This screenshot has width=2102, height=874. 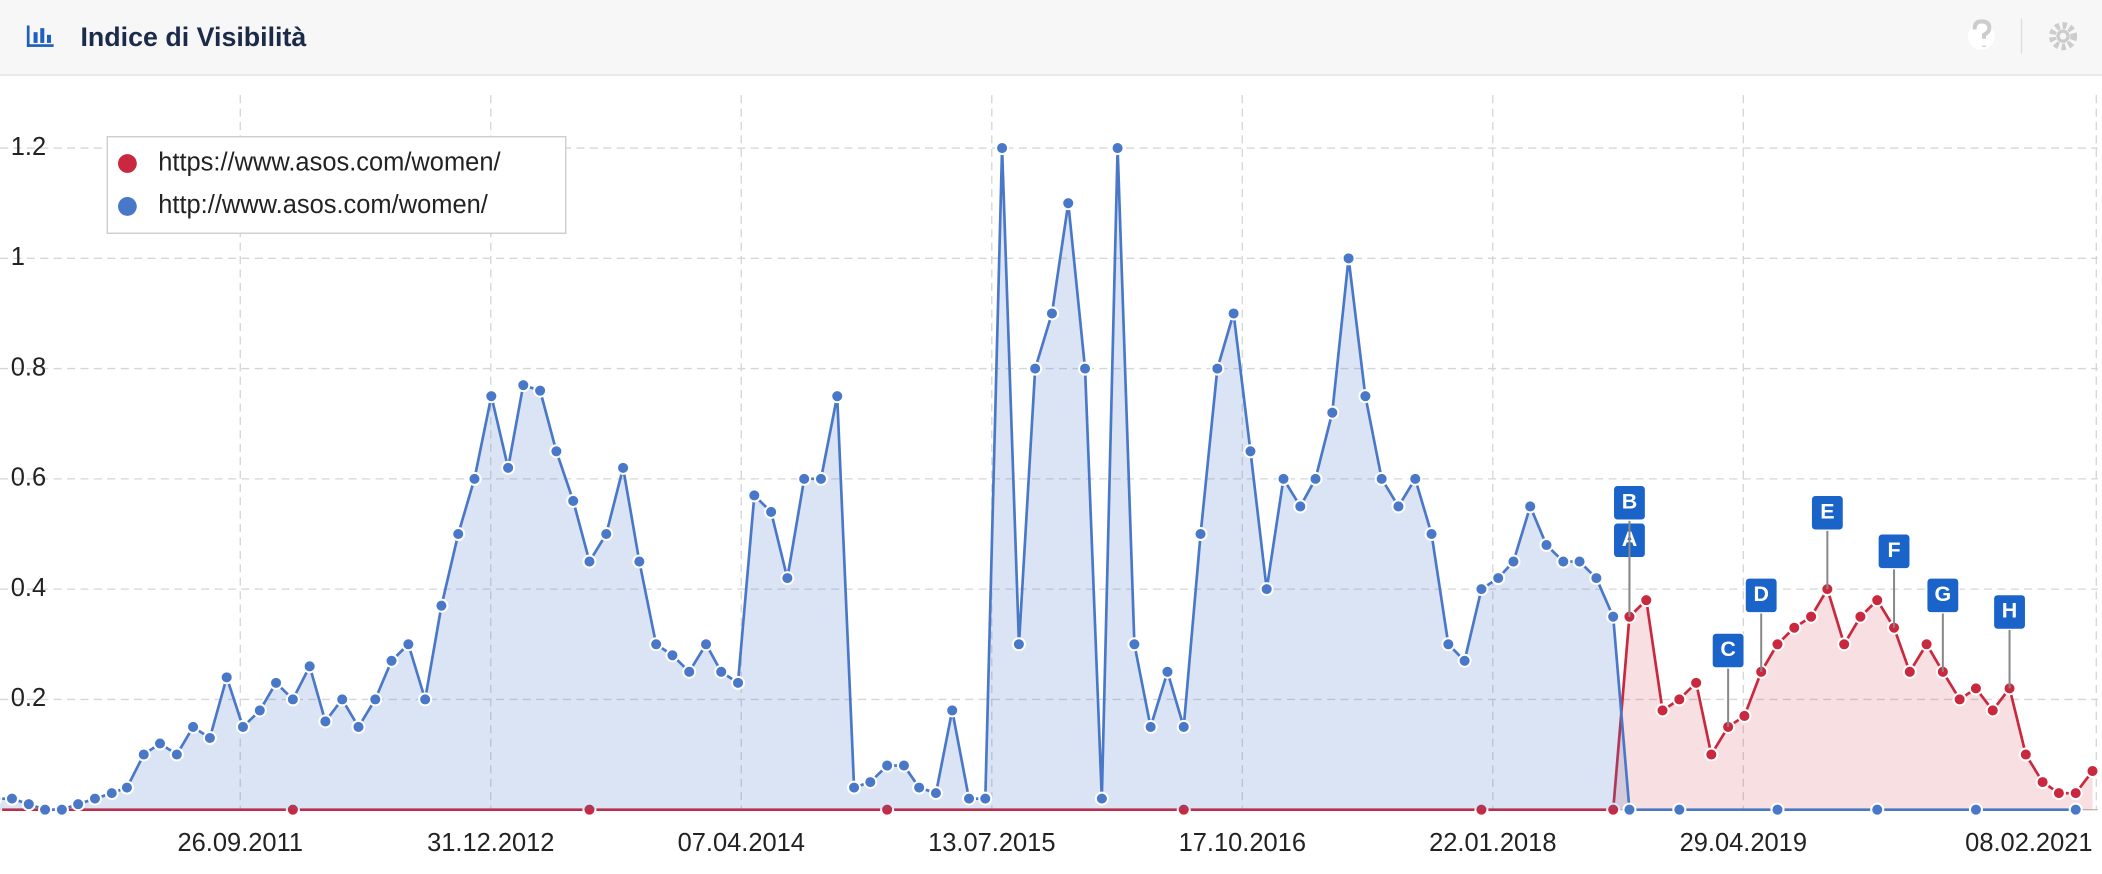 I want to click on x-tick-label: 29.04.2019, so click(x=1743, y=843).